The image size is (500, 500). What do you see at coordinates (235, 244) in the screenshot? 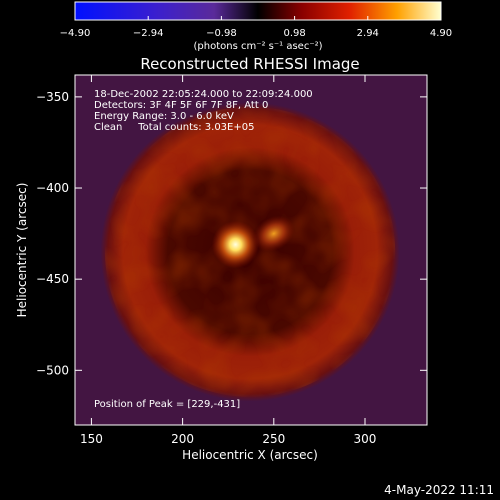
I see `peak-source` at bounding box center [235, 244].